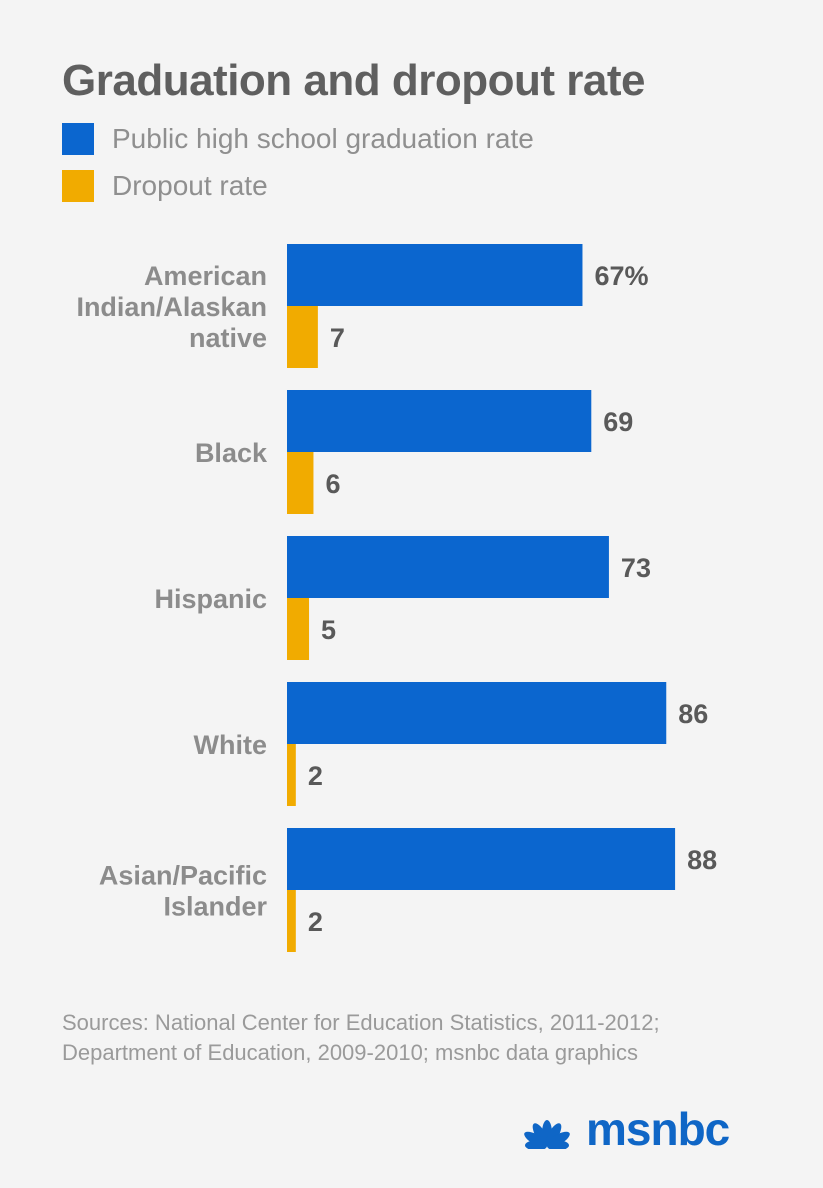 The height and width of the screenshot is (1188, 823). What do you see at coordinates (636, 568) in the screenshot?
I see `graduation-value-hispanic: 73` at bounding box center [636, 568].